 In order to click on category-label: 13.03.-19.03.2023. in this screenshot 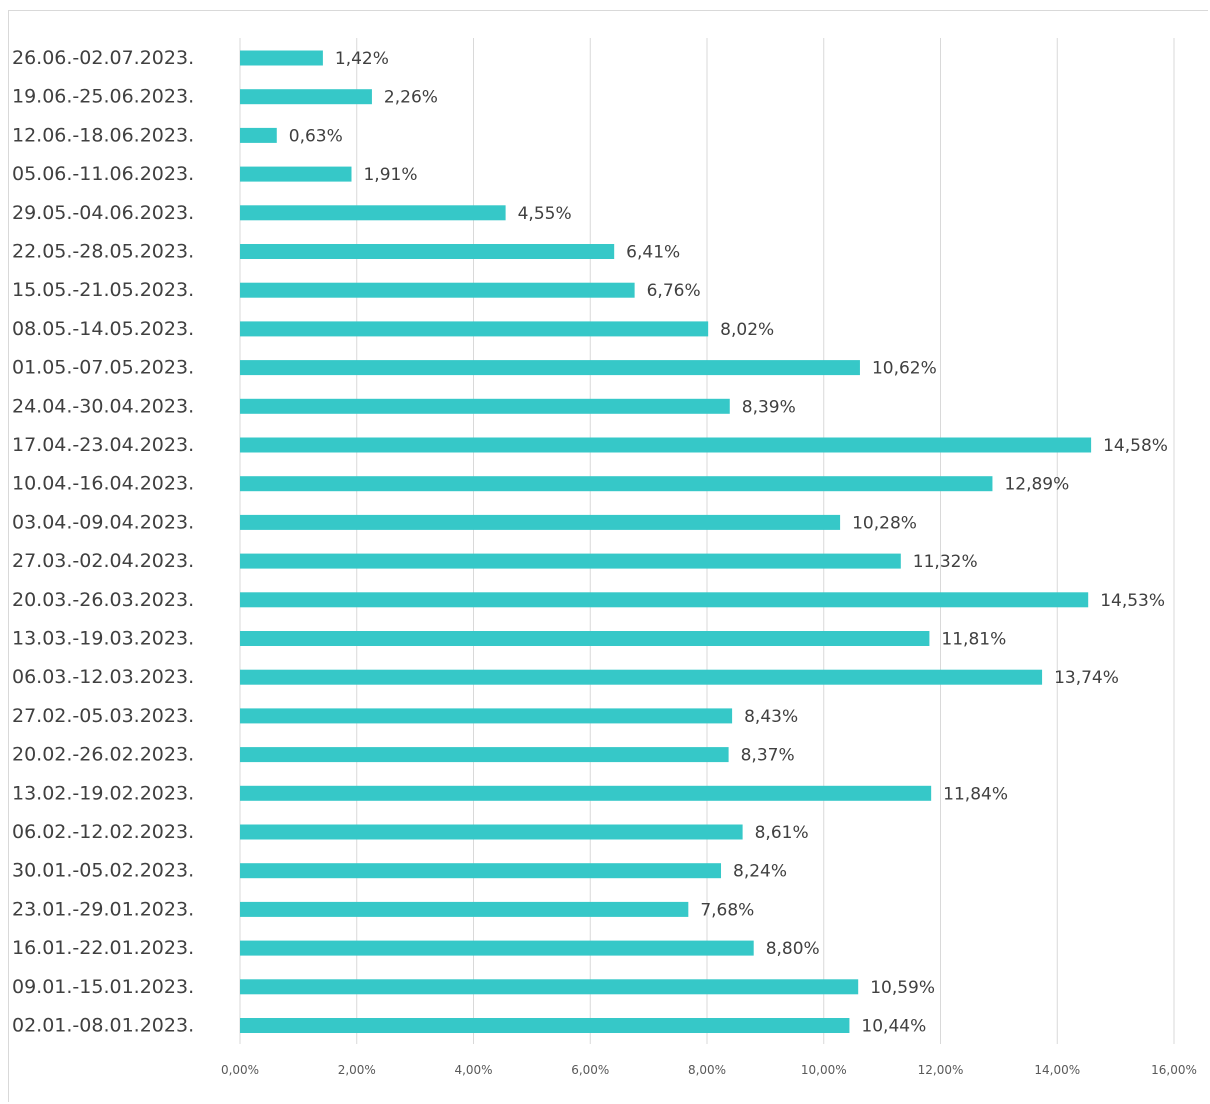, I will do `click(103, 639)`.